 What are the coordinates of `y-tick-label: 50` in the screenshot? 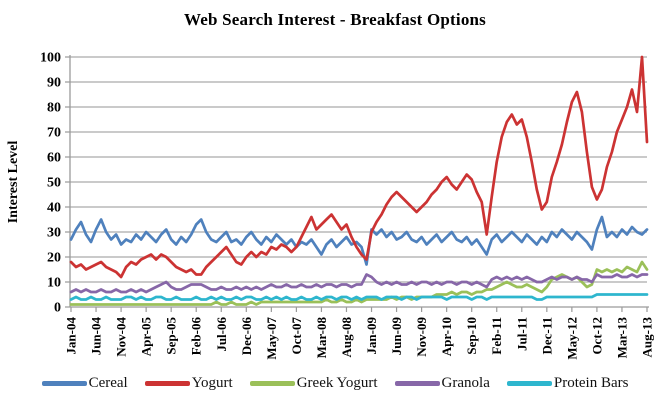 It's located at (54, 183).